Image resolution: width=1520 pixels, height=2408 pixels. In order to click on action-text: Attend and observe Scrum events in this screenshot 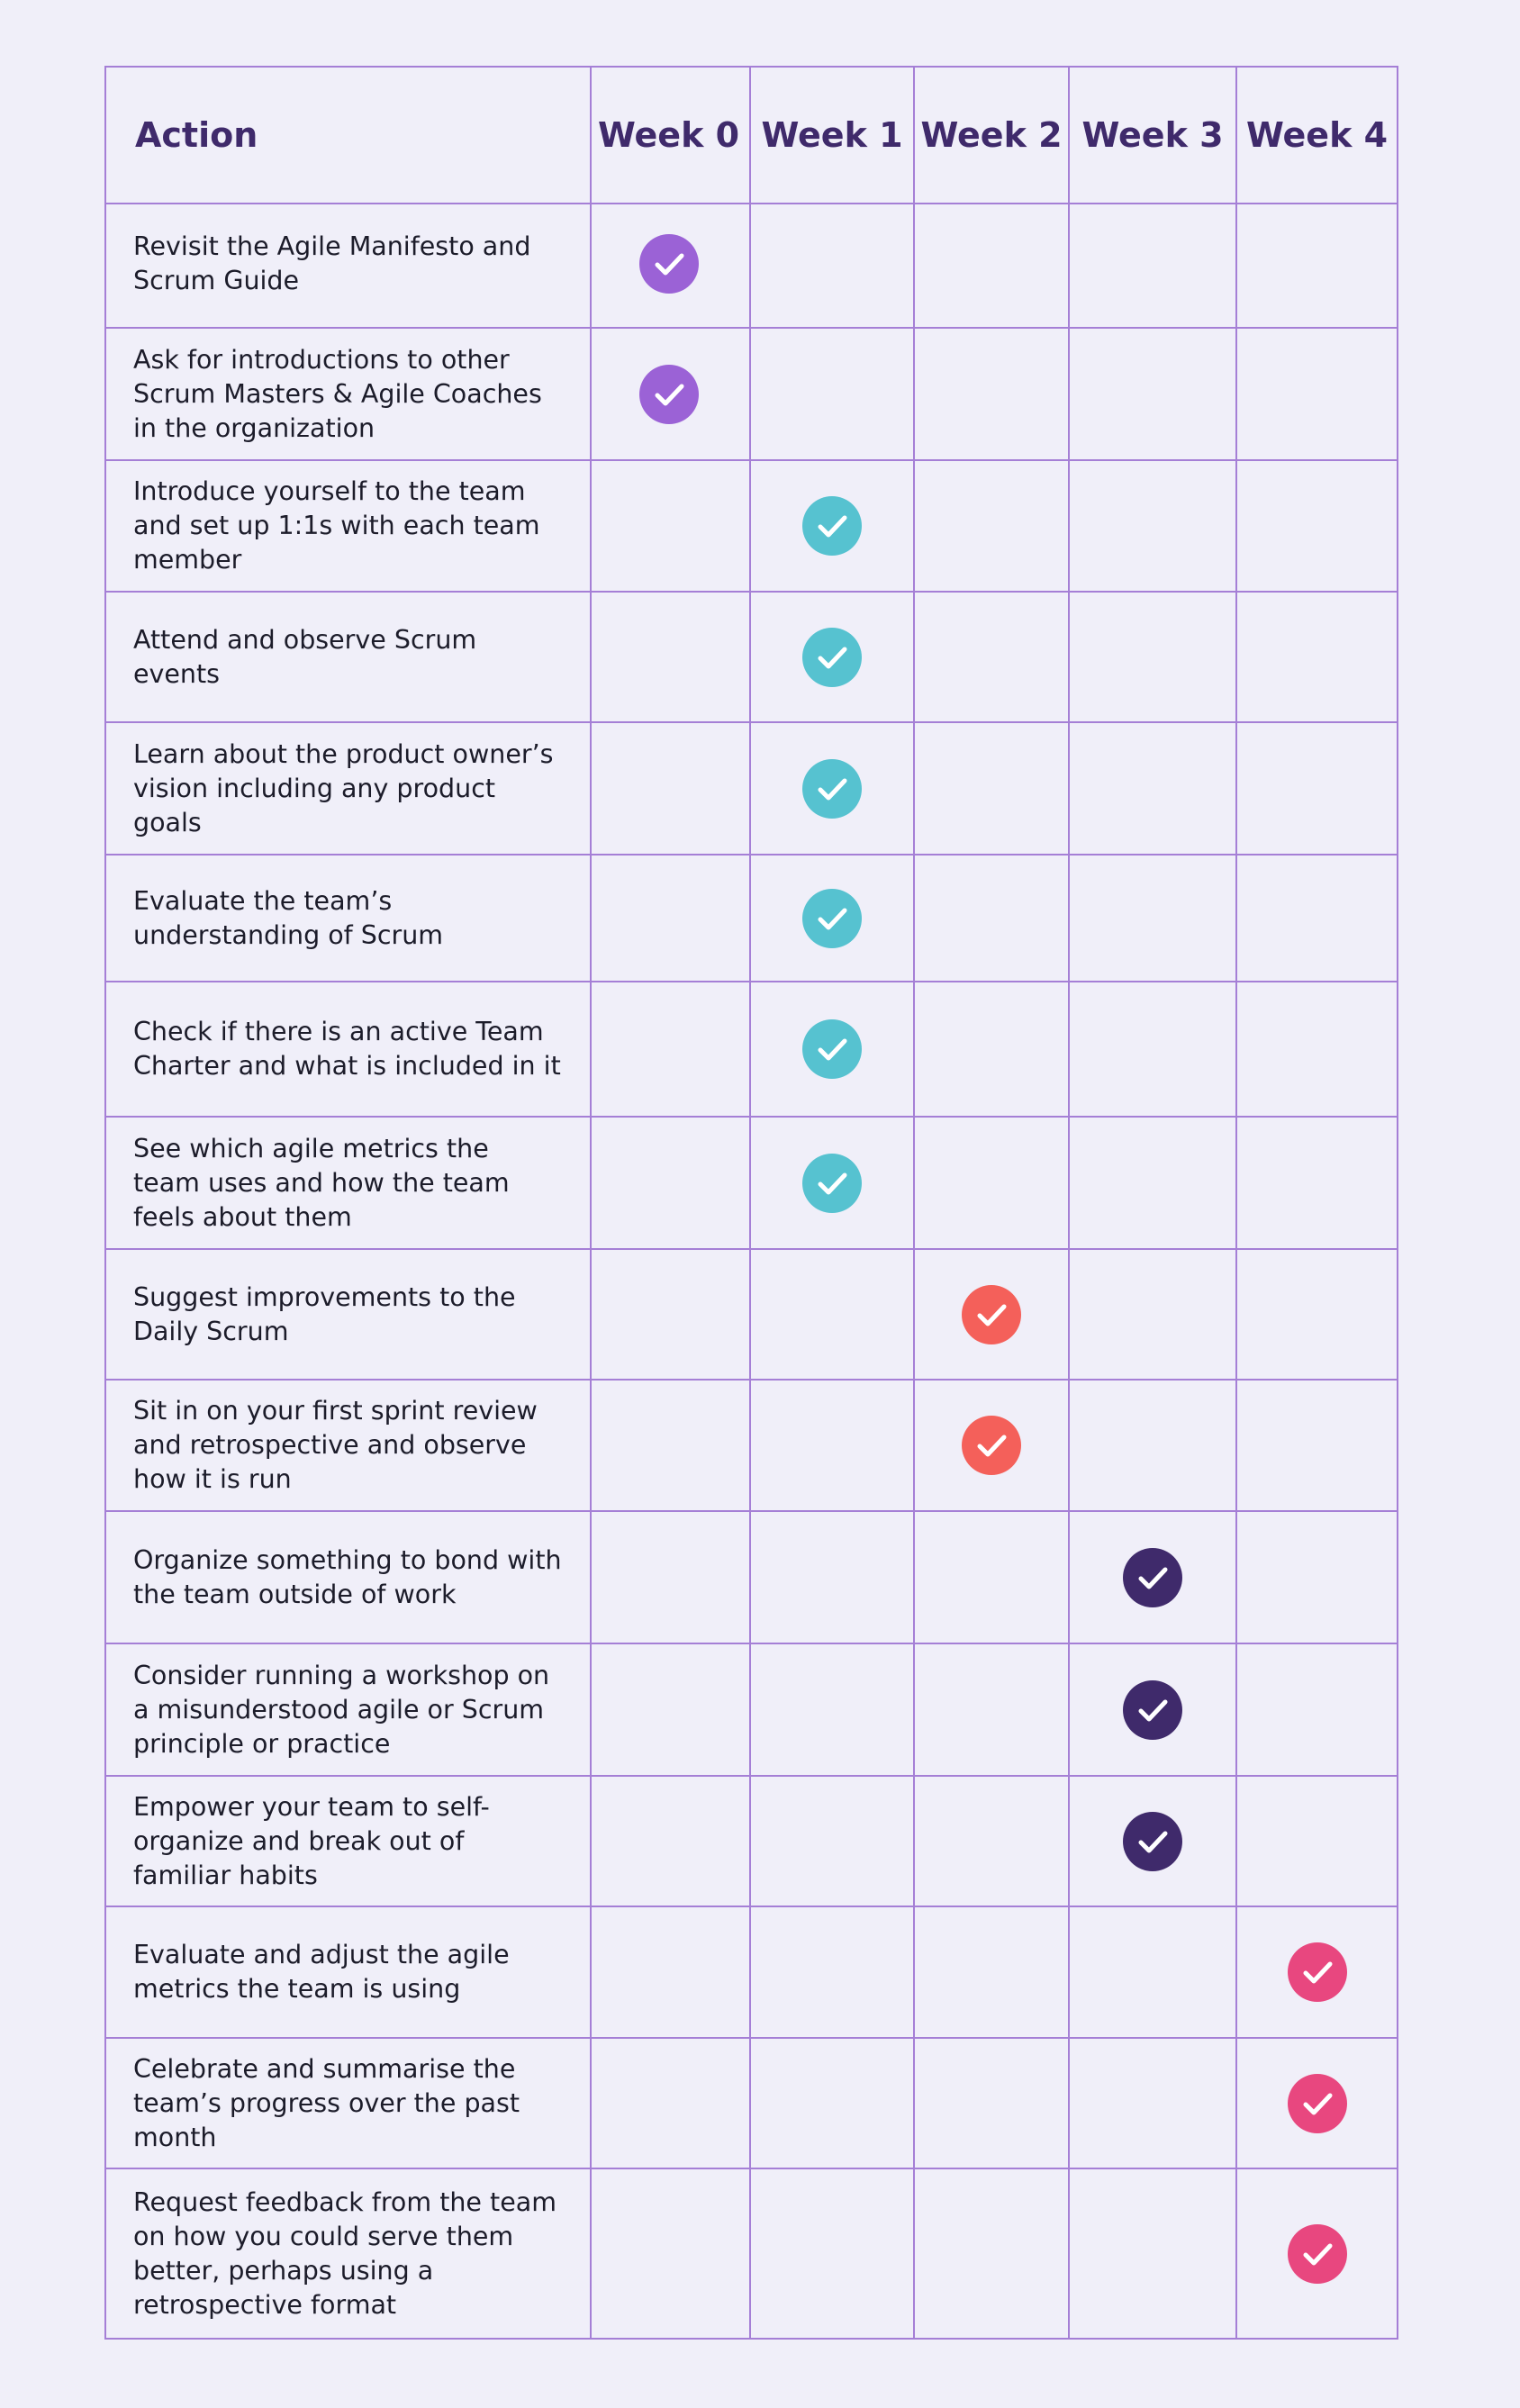, I will do `click(349, 658)`.